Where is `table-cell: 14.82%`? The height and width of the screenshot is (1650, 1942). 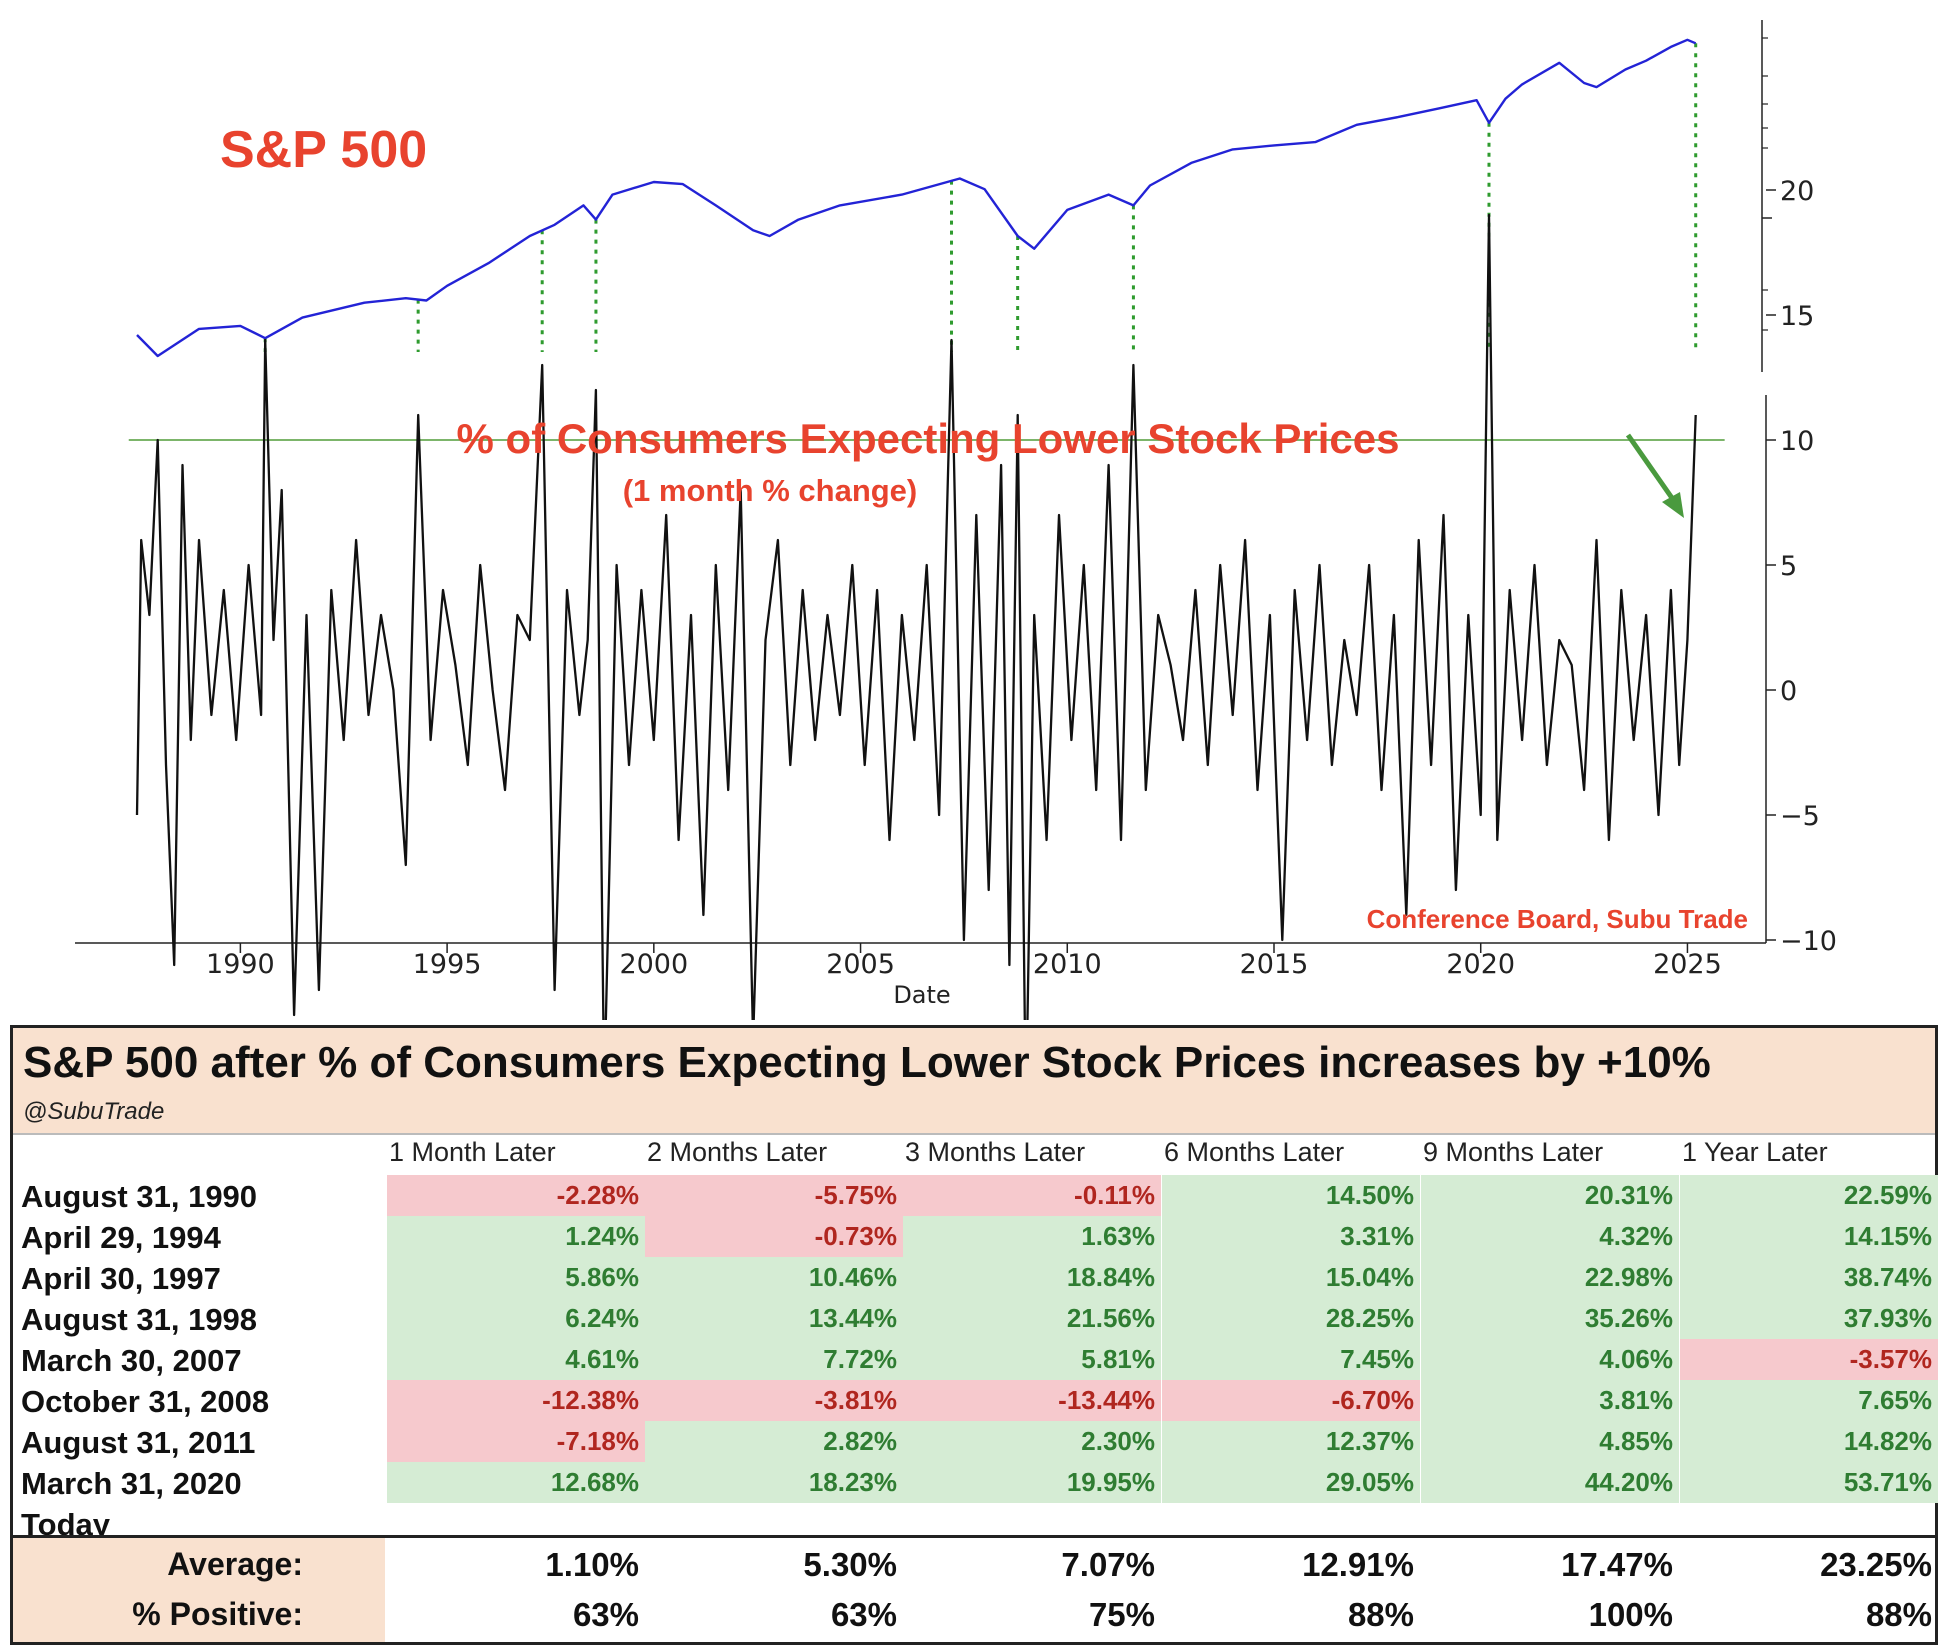
table-cell: 14.82% is located at coordinates (1809, 1441).